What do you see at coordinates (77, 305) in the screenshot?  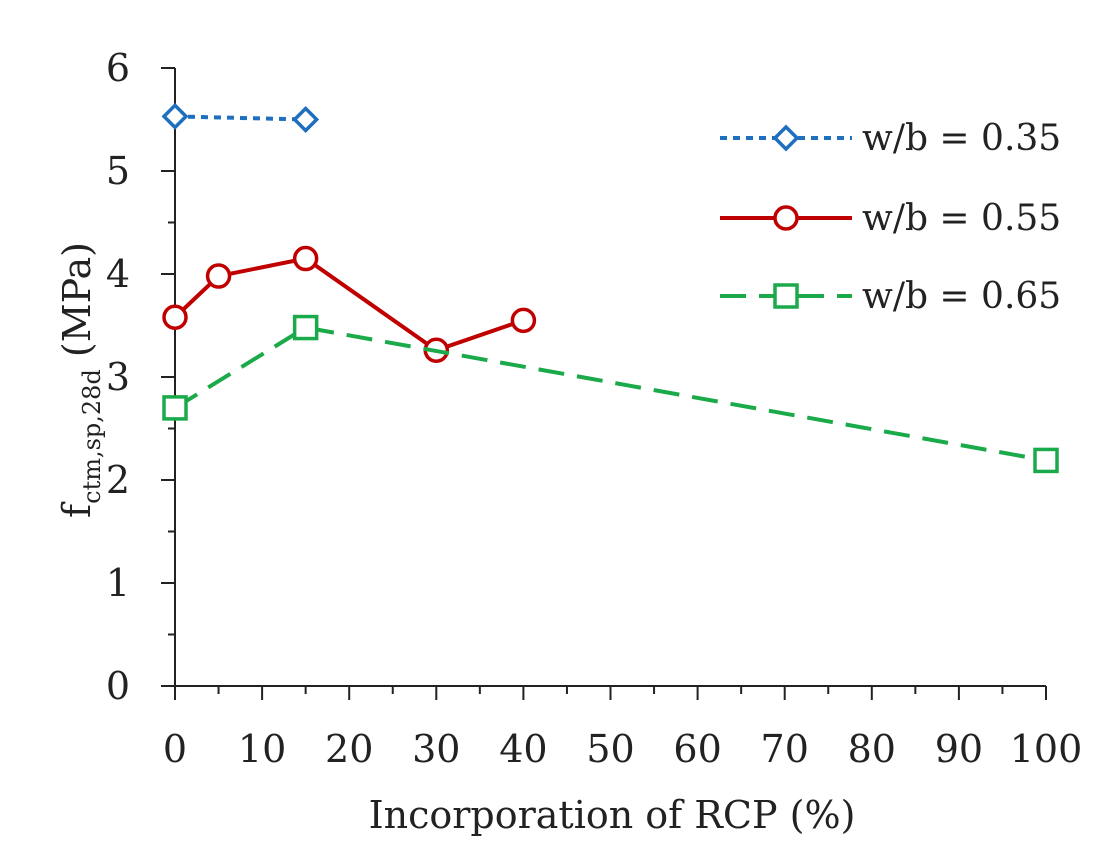 I see `y-axis-title-unit: (MPa)` at bounding box center [77, 305].